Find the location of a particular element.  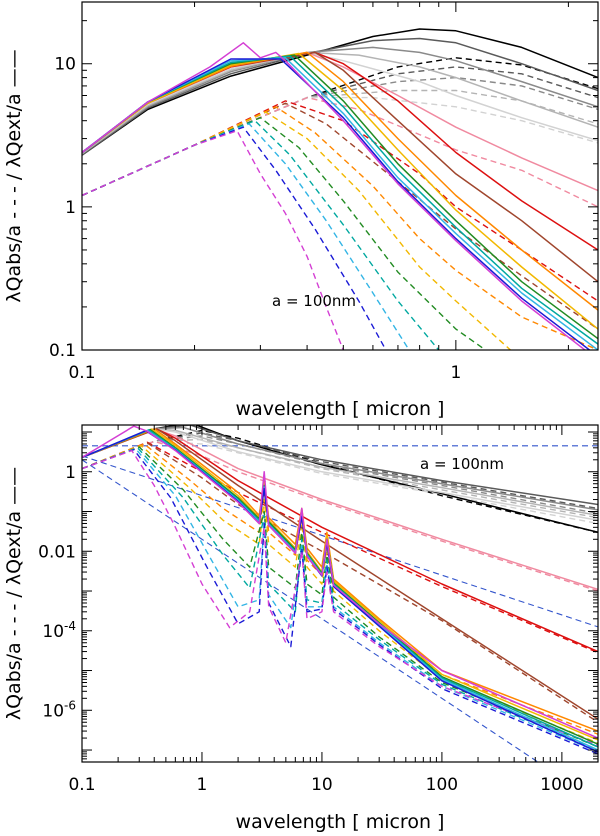

x-tick-label: 1000 is located at coordinates (561, 785).